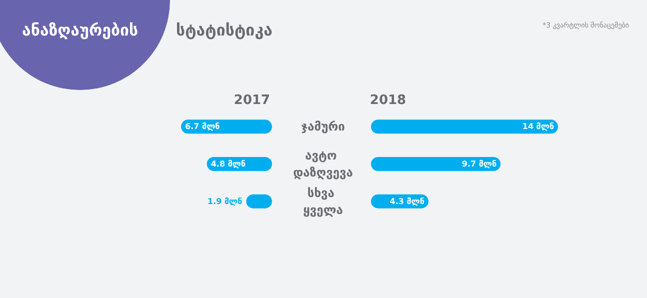 This screenshot has width=647, height=298. I want to click on data-label: 4.8 მლნ, so click(228, 164).